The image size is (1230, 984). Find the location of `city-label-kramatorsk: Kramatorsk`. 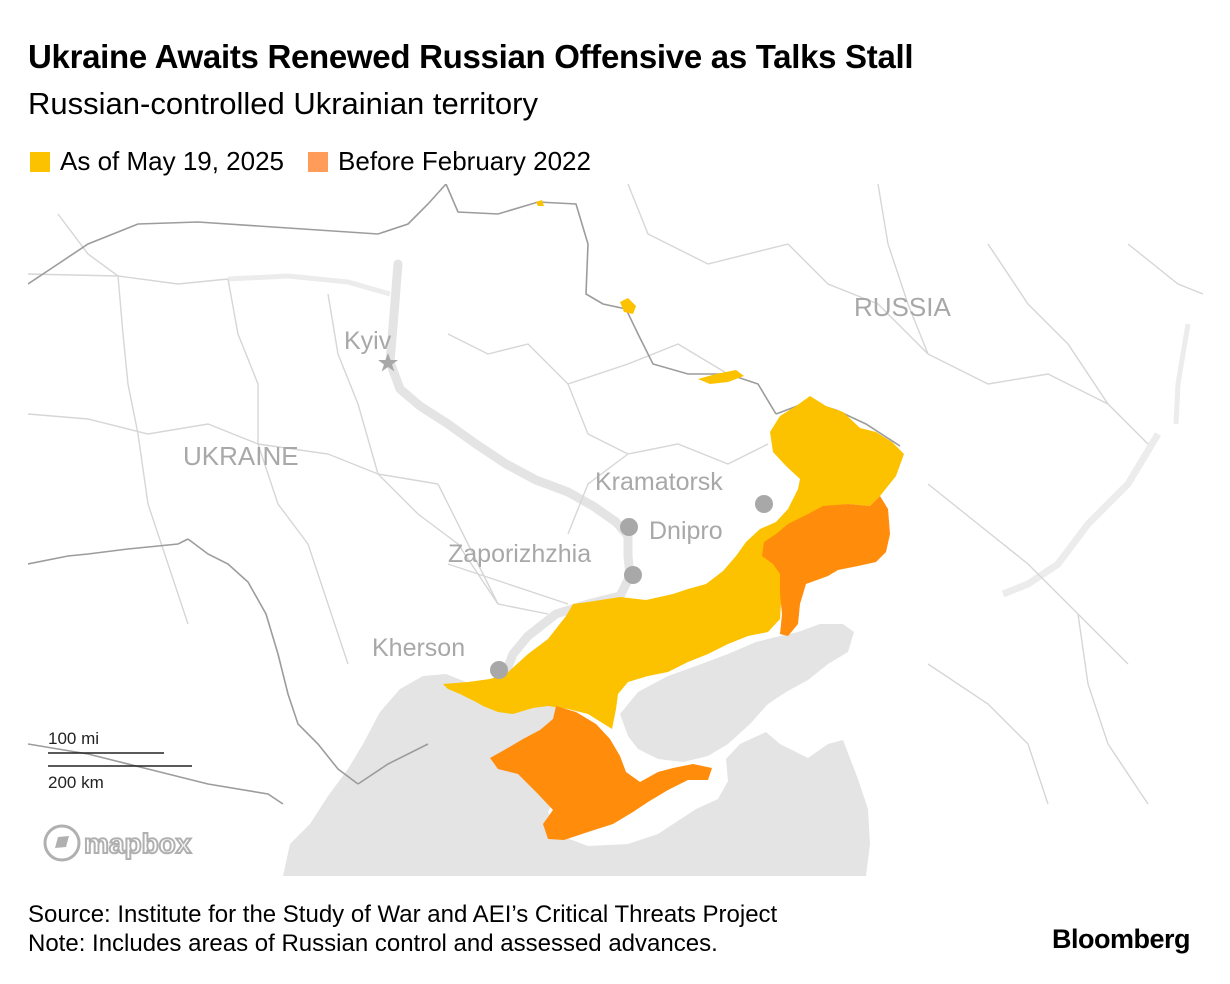

city-label-kramatorsk: Kramatorsk is located at coordinates (659, 482).